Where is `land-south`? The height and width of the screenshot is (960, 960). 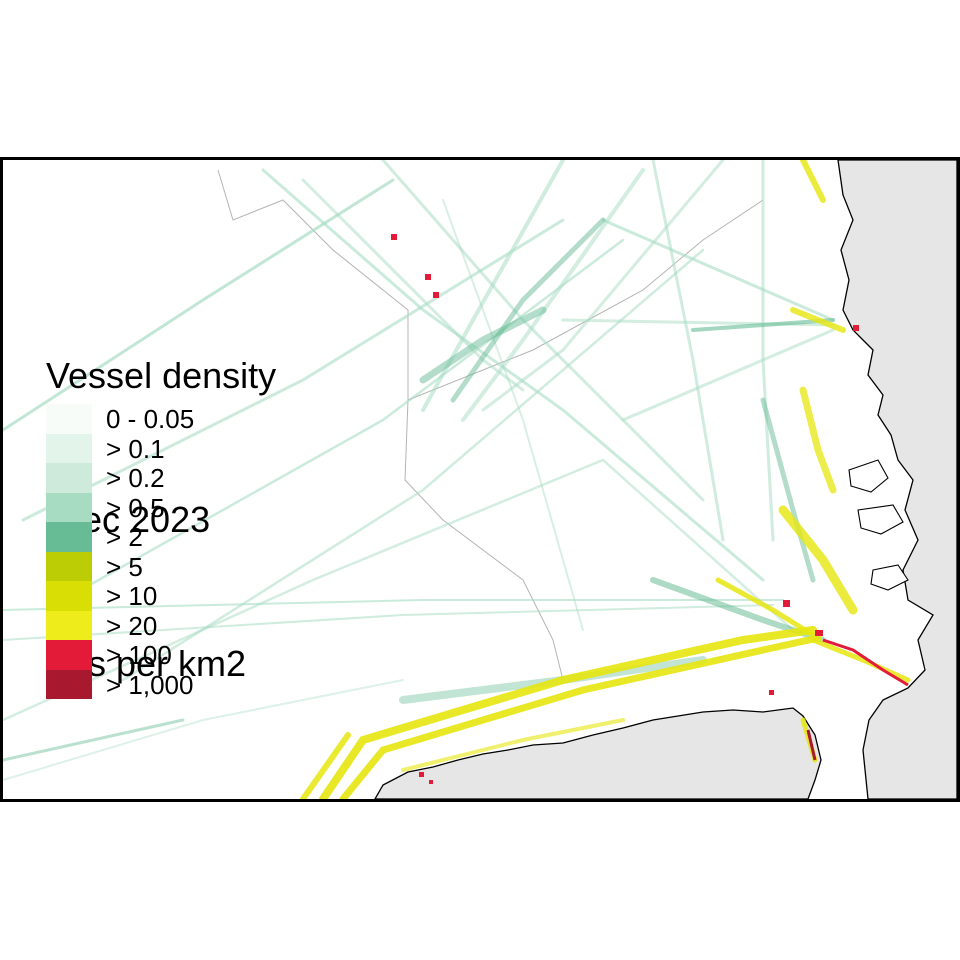 land-south is located at coordinates (598, 753).